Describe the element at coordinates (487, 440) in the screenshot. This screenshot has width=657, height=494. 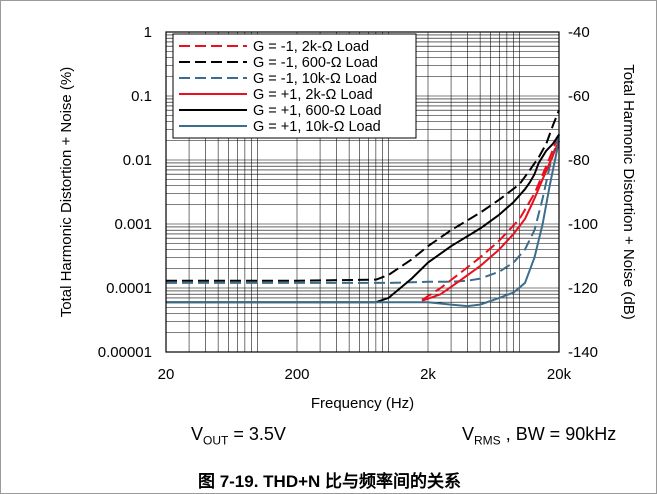
I see `vrms-subscript: RMS` at that location.